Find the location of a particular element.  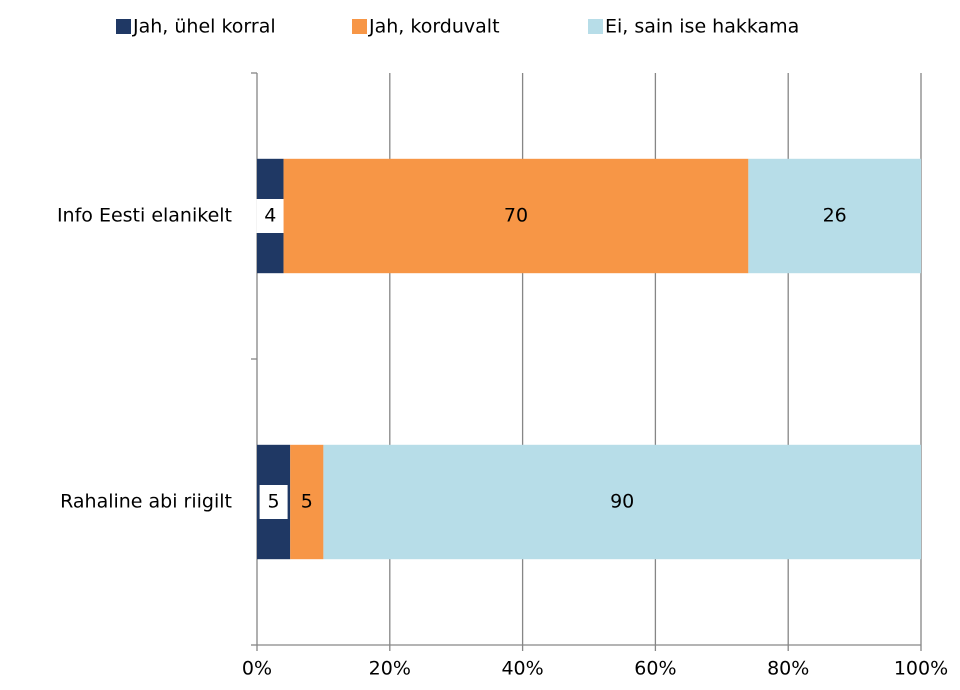

y-tick-label: Rahaline abi riigilt is located at coordinates (146, 502).